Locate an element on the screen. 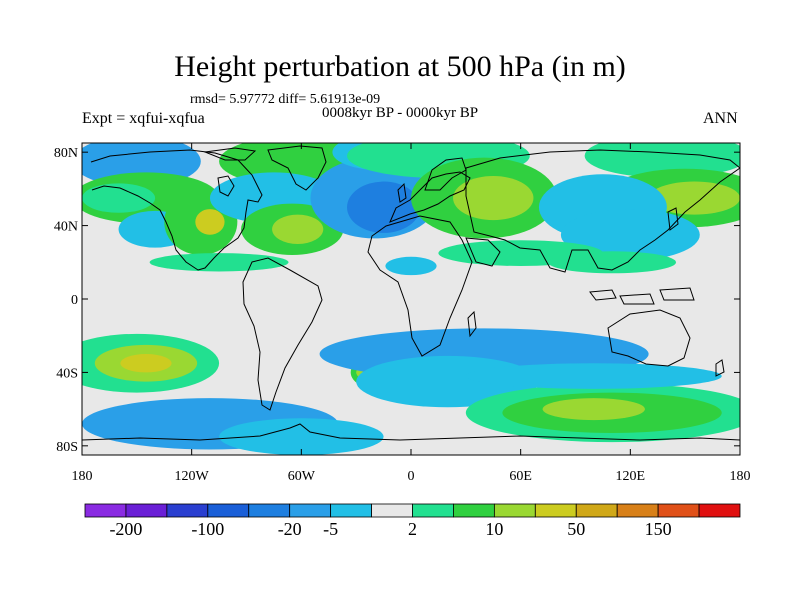  coastline-indonesia is located at coordinates (642, 296).